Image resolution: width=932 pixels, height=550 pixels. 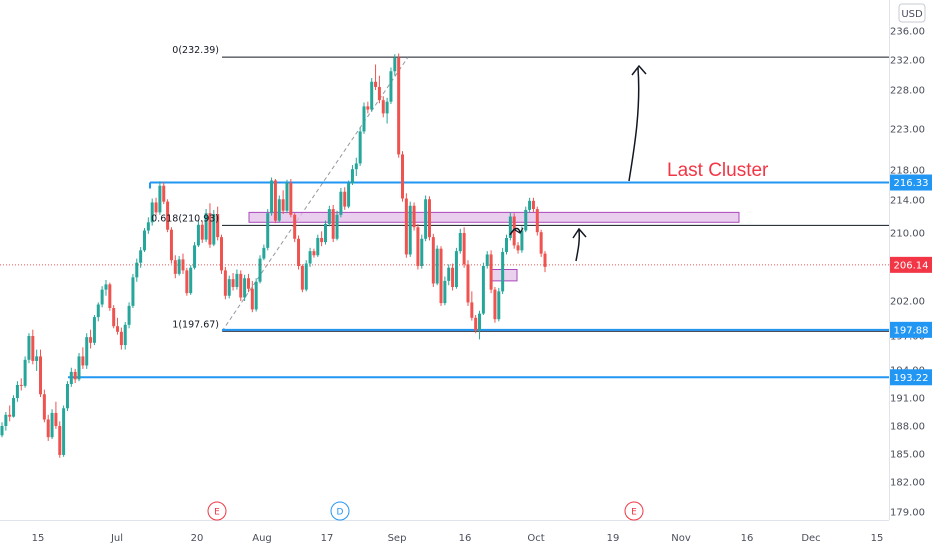 What do you see at coordinates (877, 538) in the screenshot?
I see `time-tick: 15` at bounding box center [877, 538].